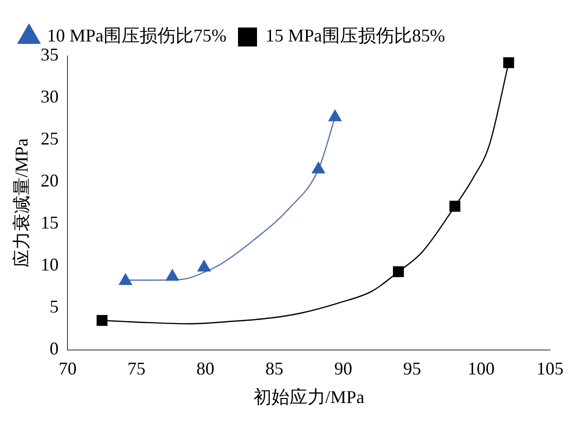  Describe the element at coordinates (205, 368) in the screenshot. I see `x-tick-label: 80` at that location.